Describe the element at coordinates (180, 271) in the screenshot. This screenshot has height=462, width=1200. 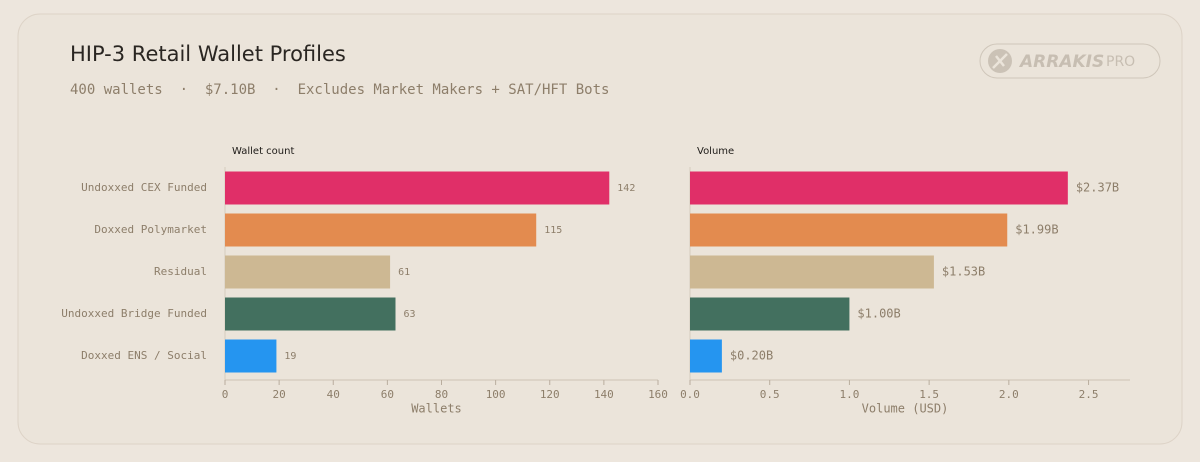
I see `category-label: Residual` at that location.